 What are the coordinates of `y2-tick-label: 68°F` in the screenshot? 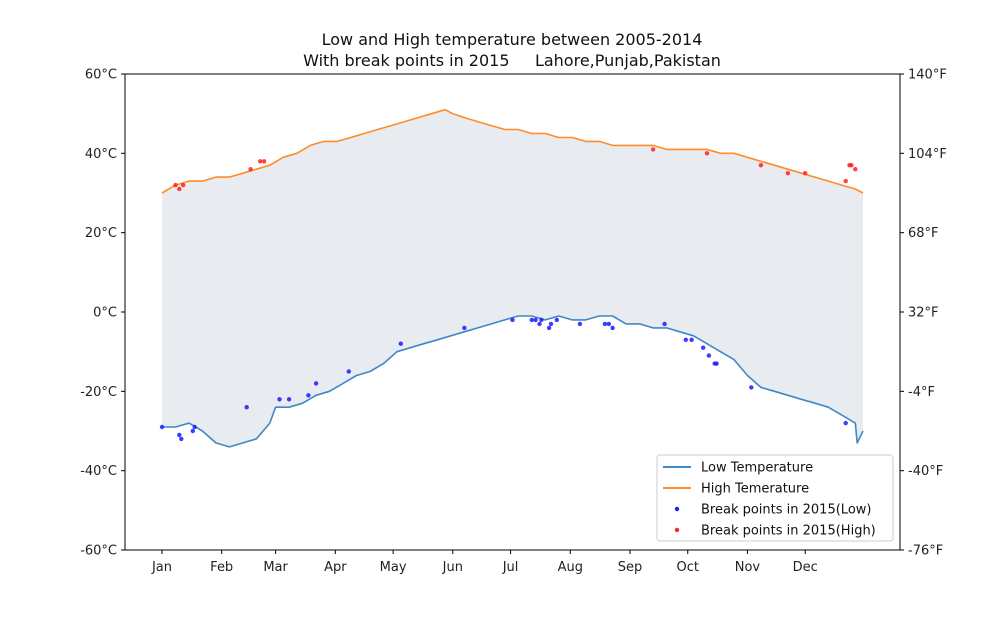 It's located at (923, 233).